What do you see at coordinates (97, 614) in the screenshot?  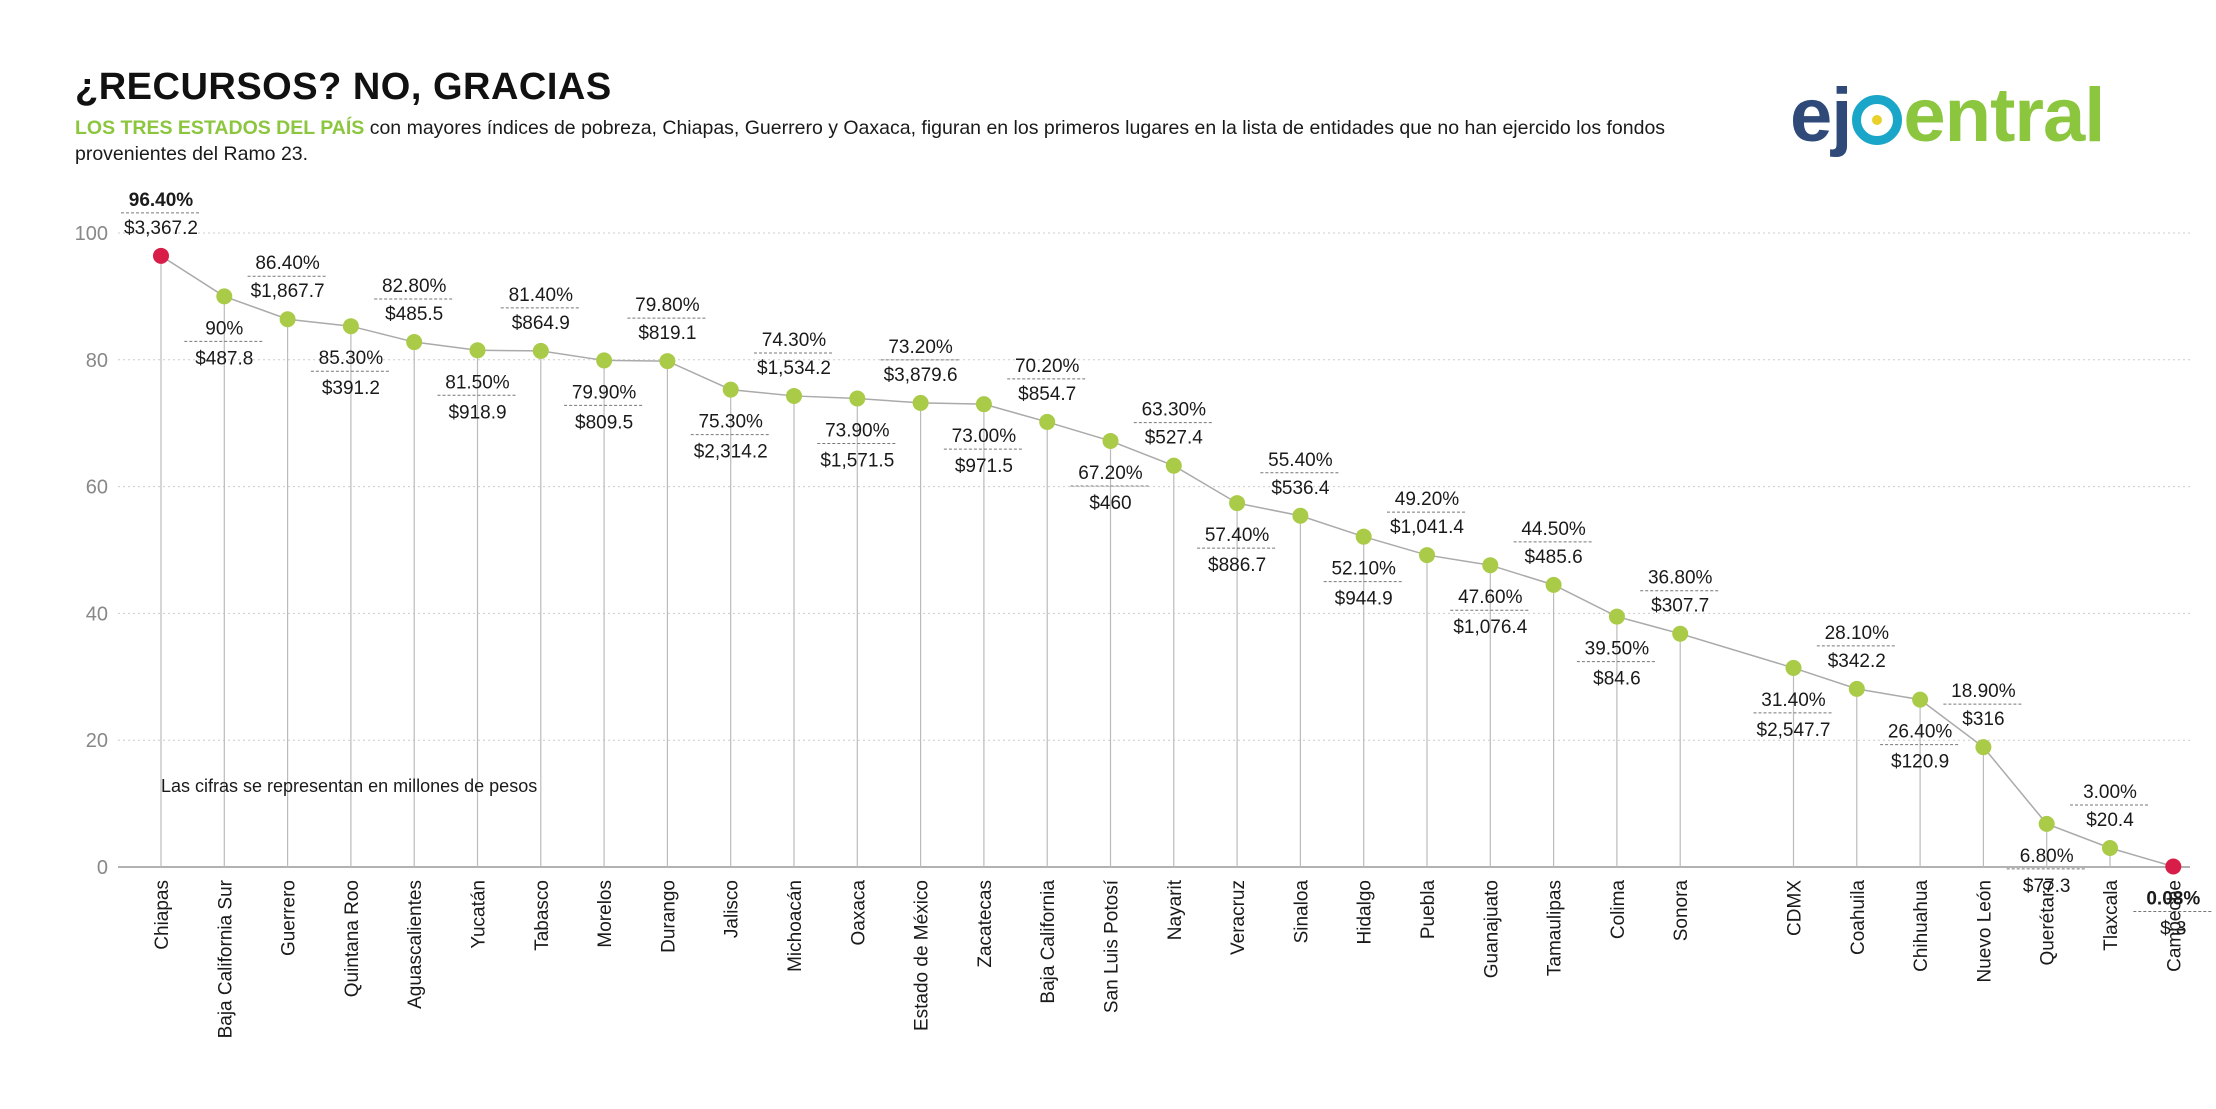 I see `y-tick-label: 40` at bounding box center [97, 614].